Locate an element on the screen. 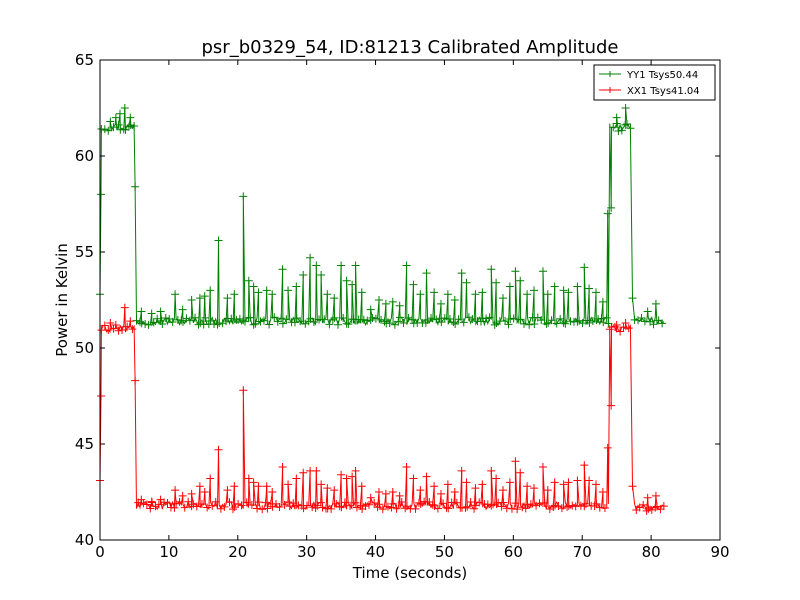 The width and height of the screenshot is (800, 600). x-tick-label: 70 is located at coordinates (582, 552).